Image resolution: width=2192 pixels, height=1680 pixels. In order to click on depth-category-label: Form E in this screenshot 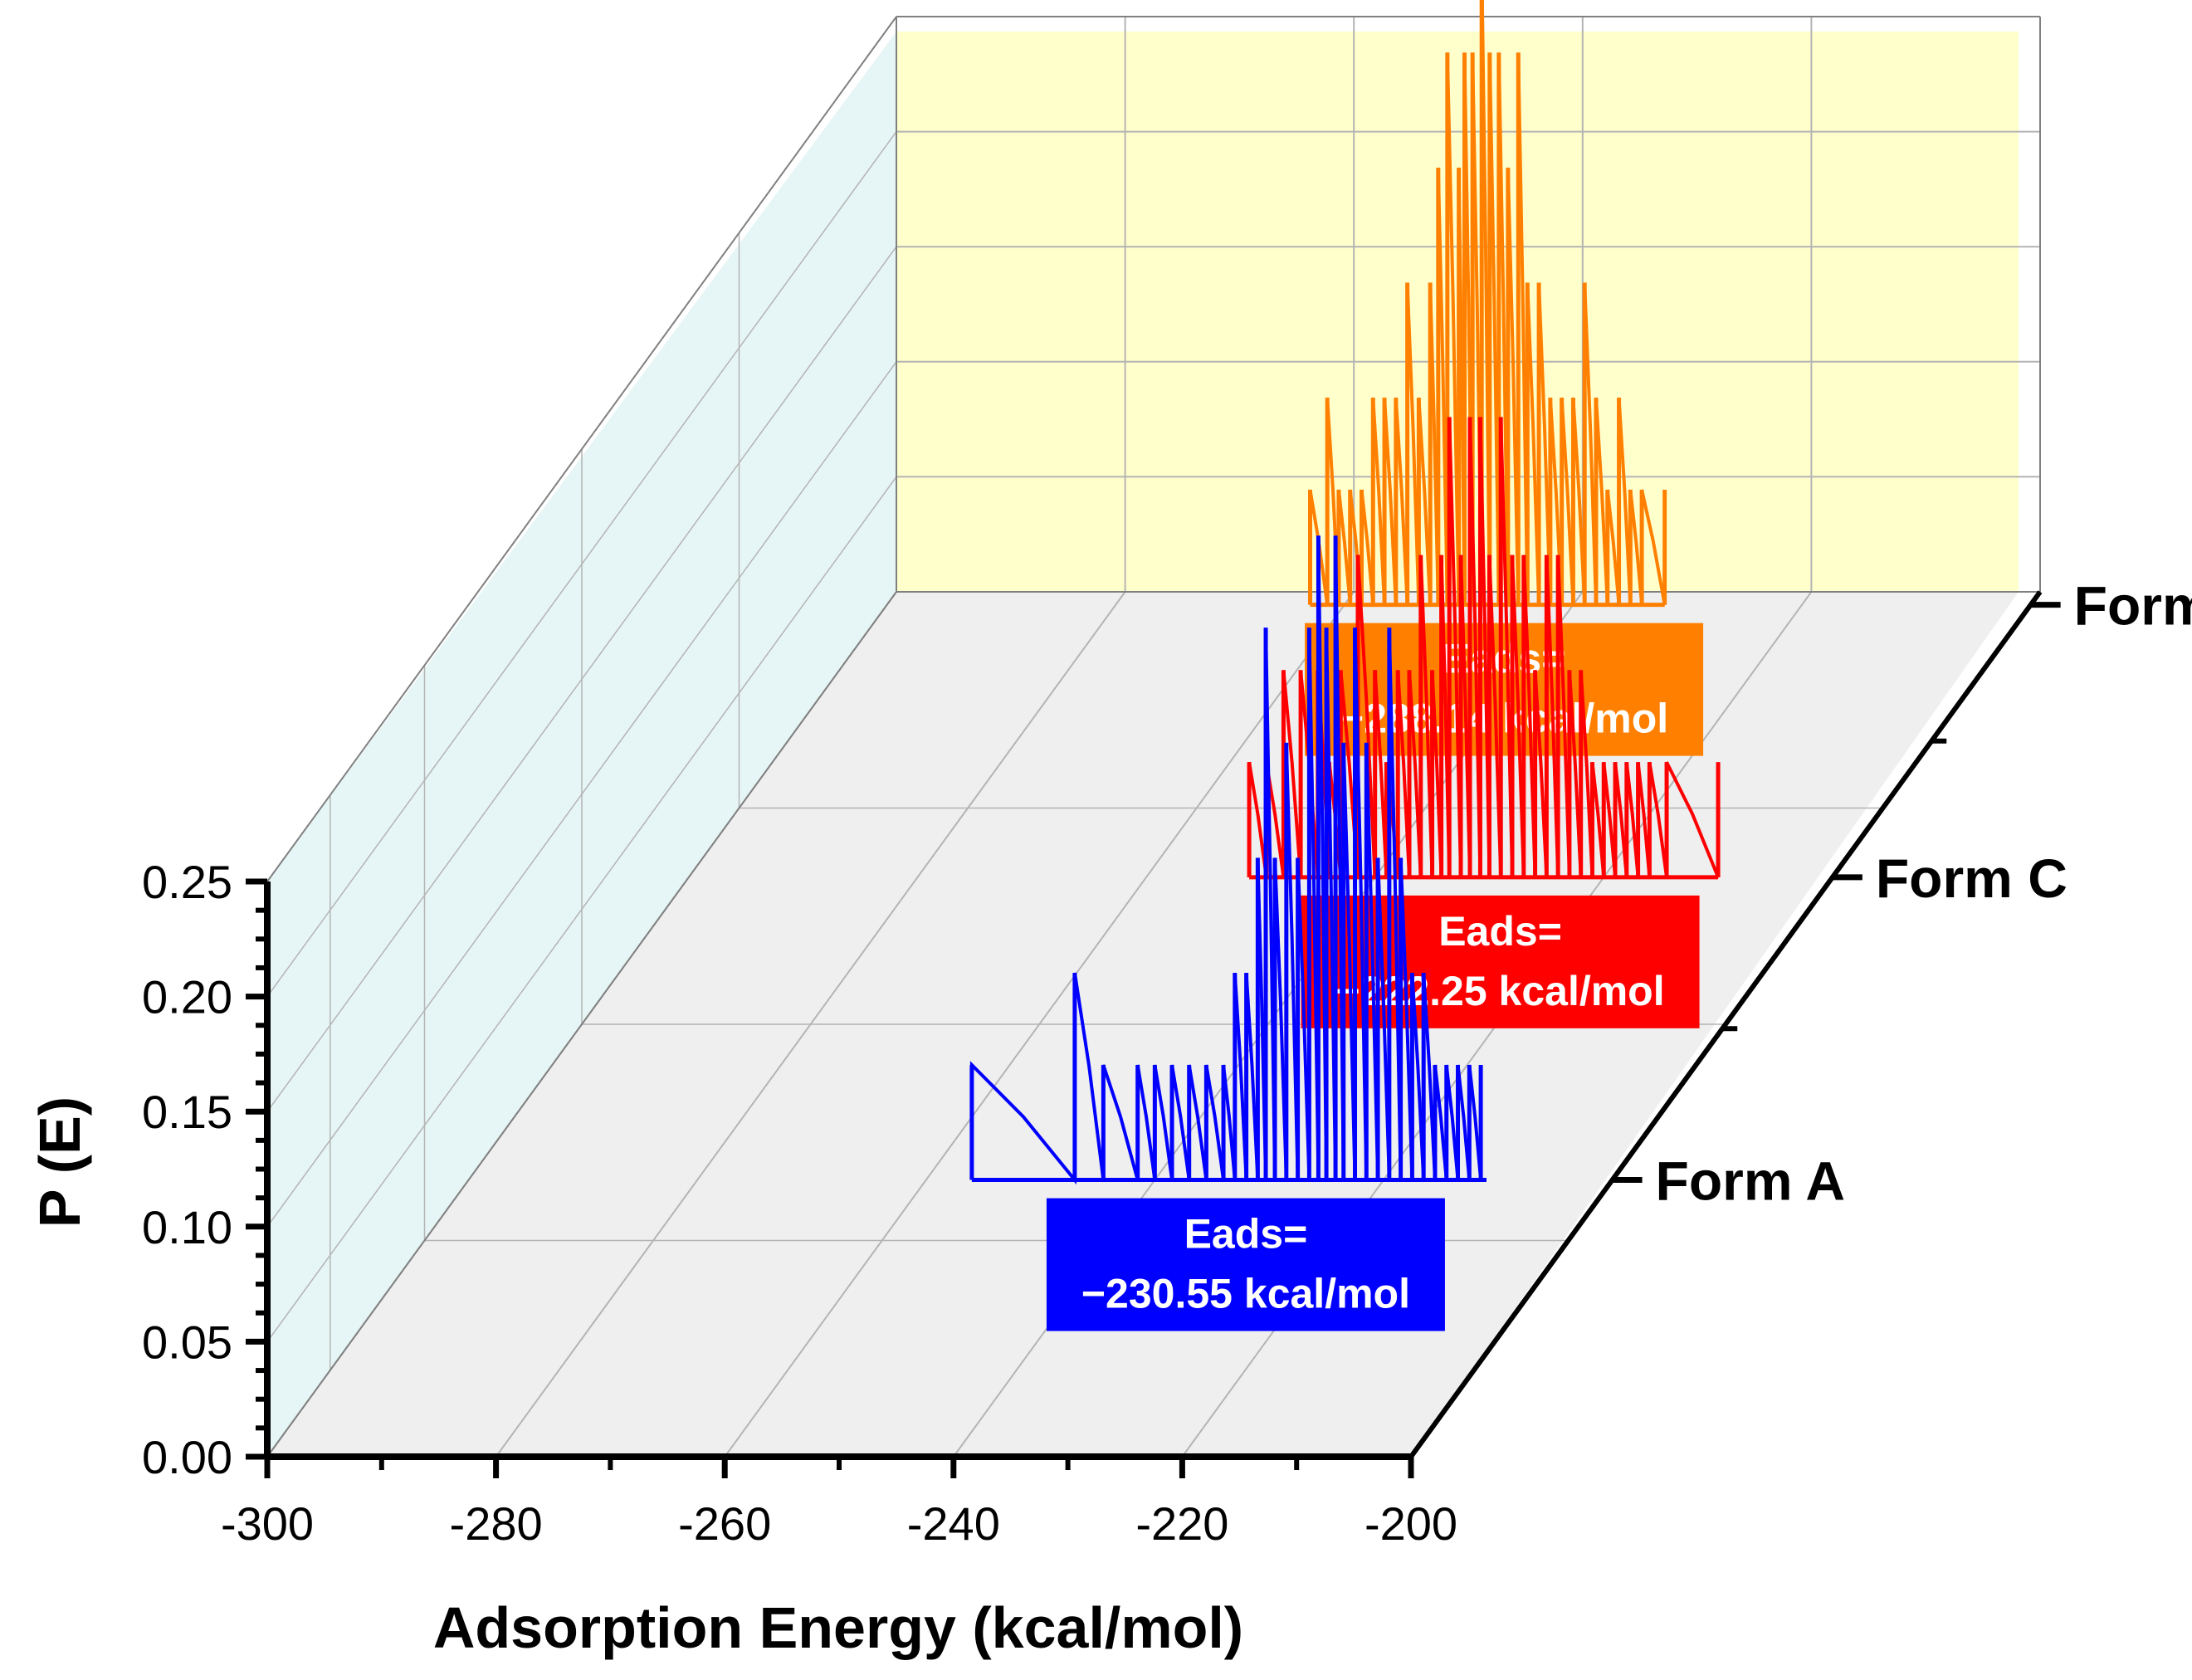, I will do `click(2133, 606)`.